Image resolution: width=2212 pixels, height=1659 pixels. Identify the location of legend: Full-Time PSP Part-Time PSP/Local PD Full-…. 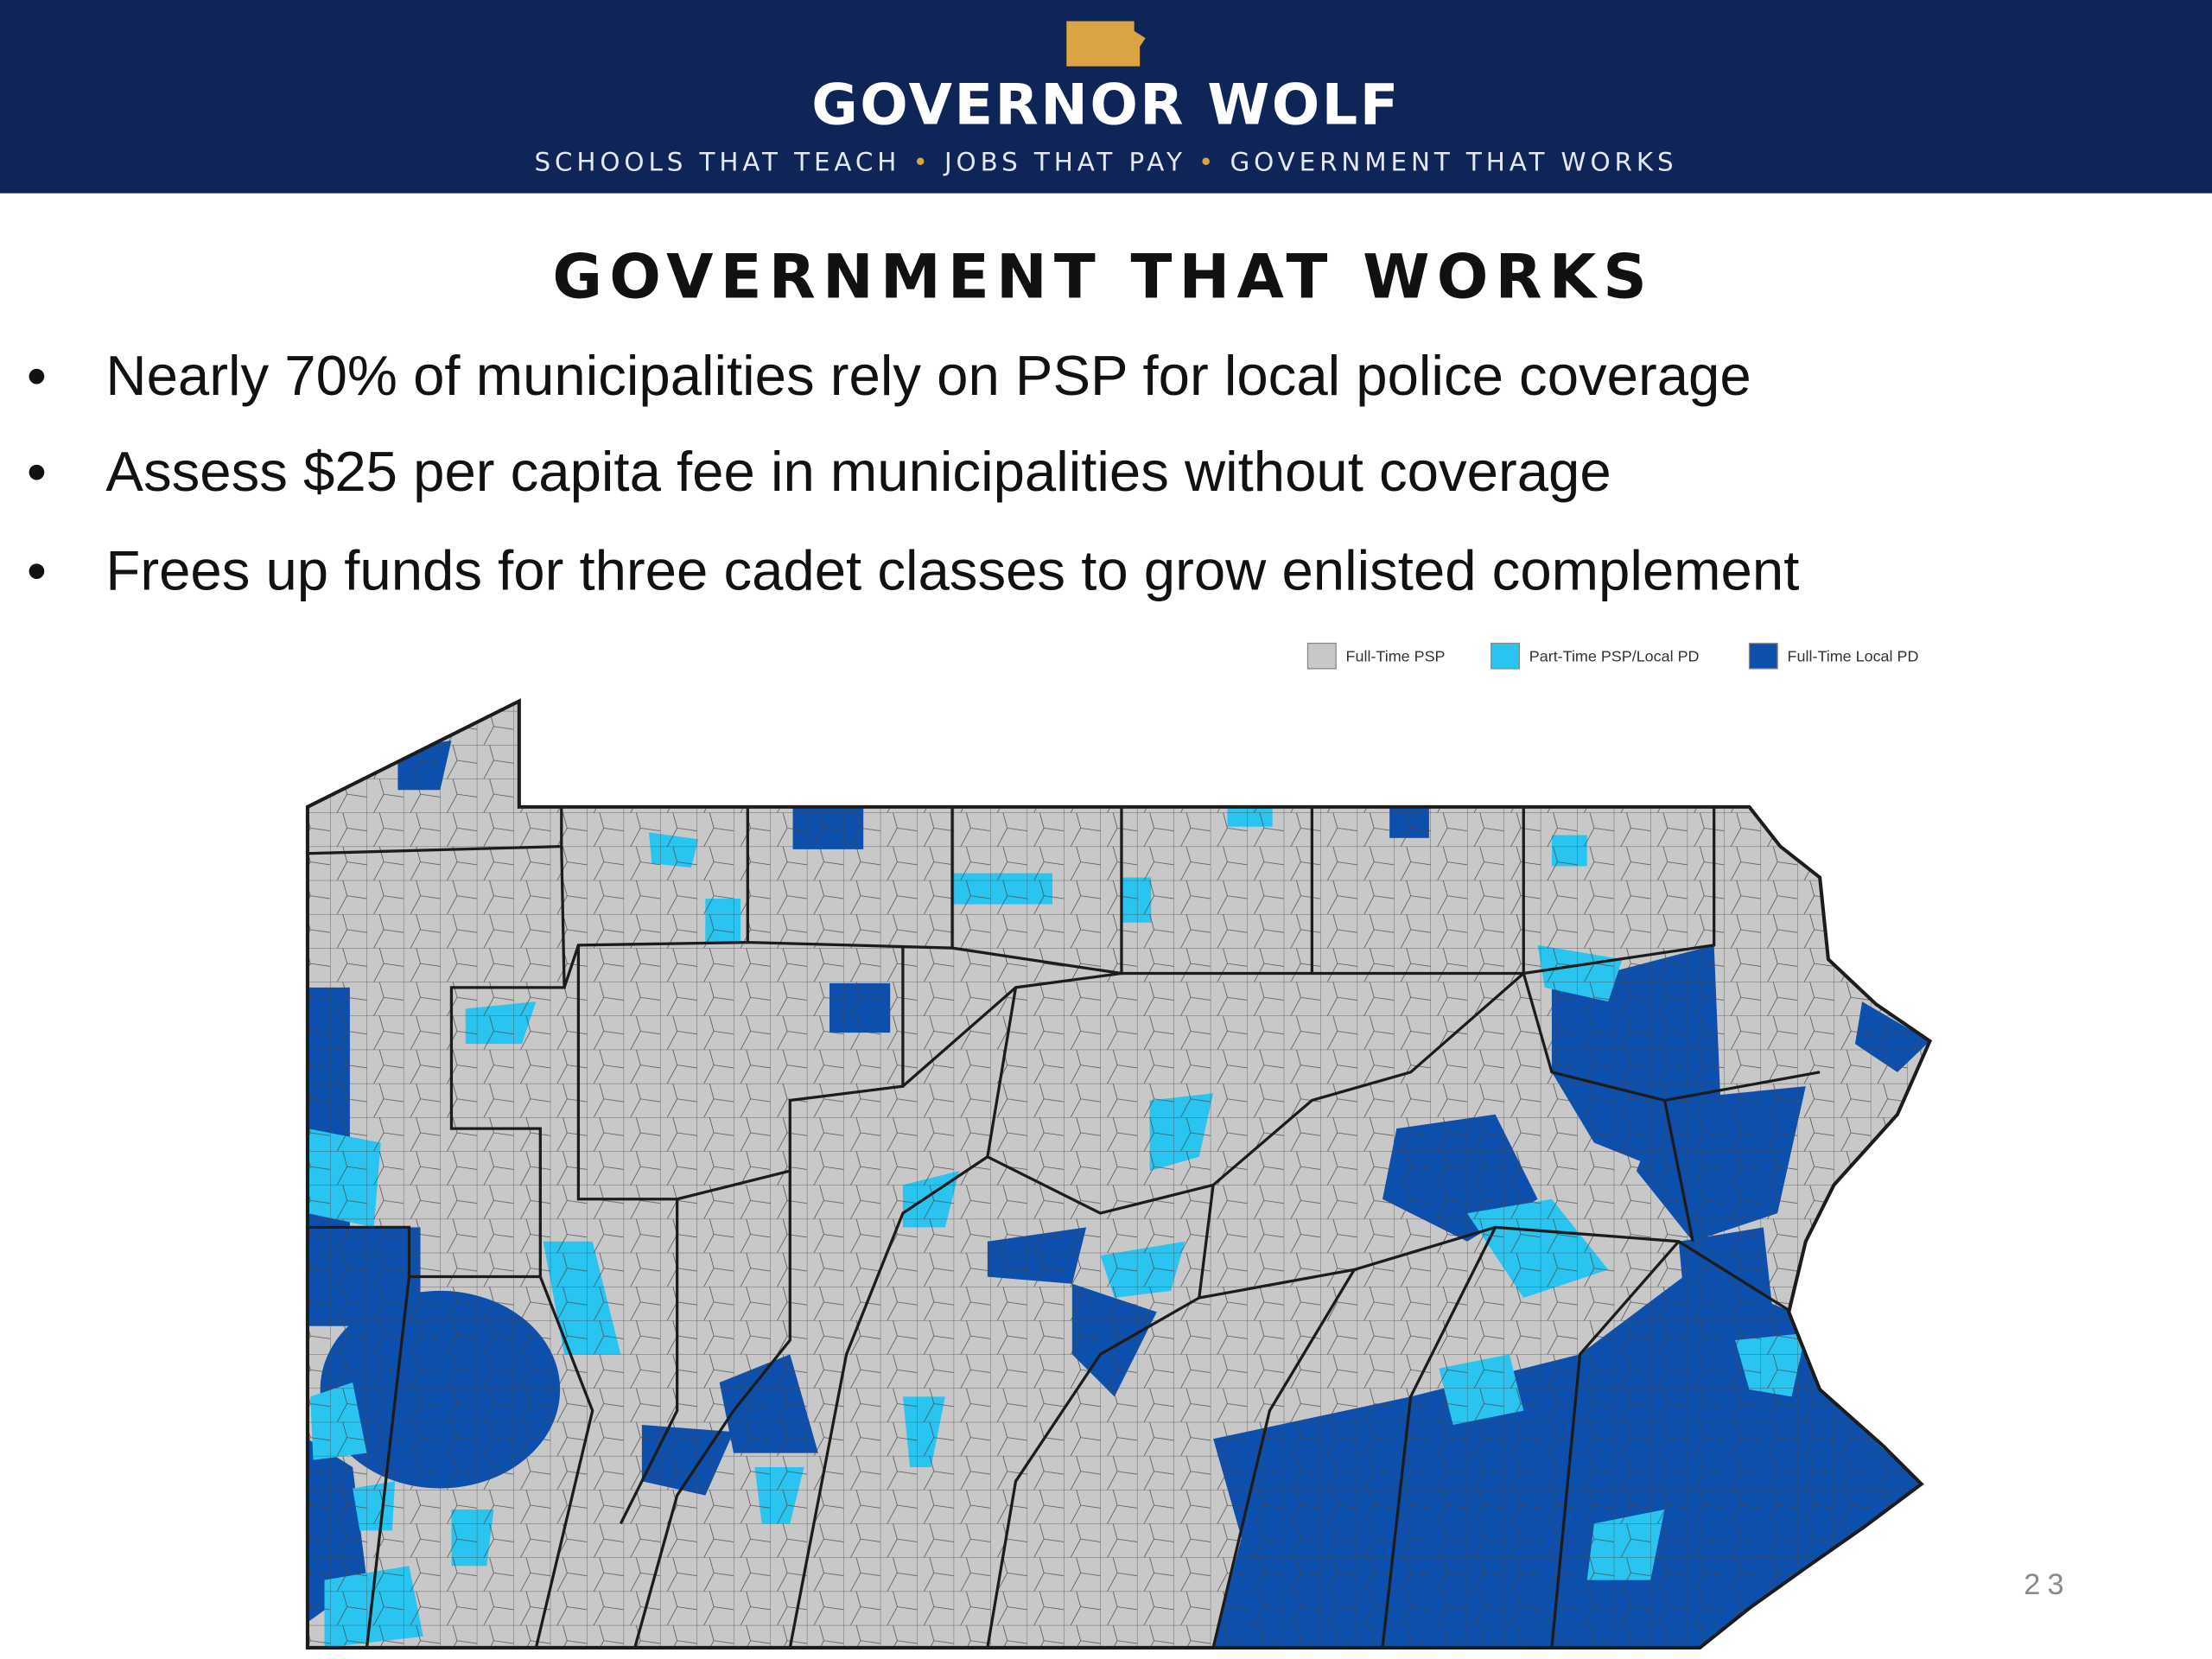
(1612, 656).